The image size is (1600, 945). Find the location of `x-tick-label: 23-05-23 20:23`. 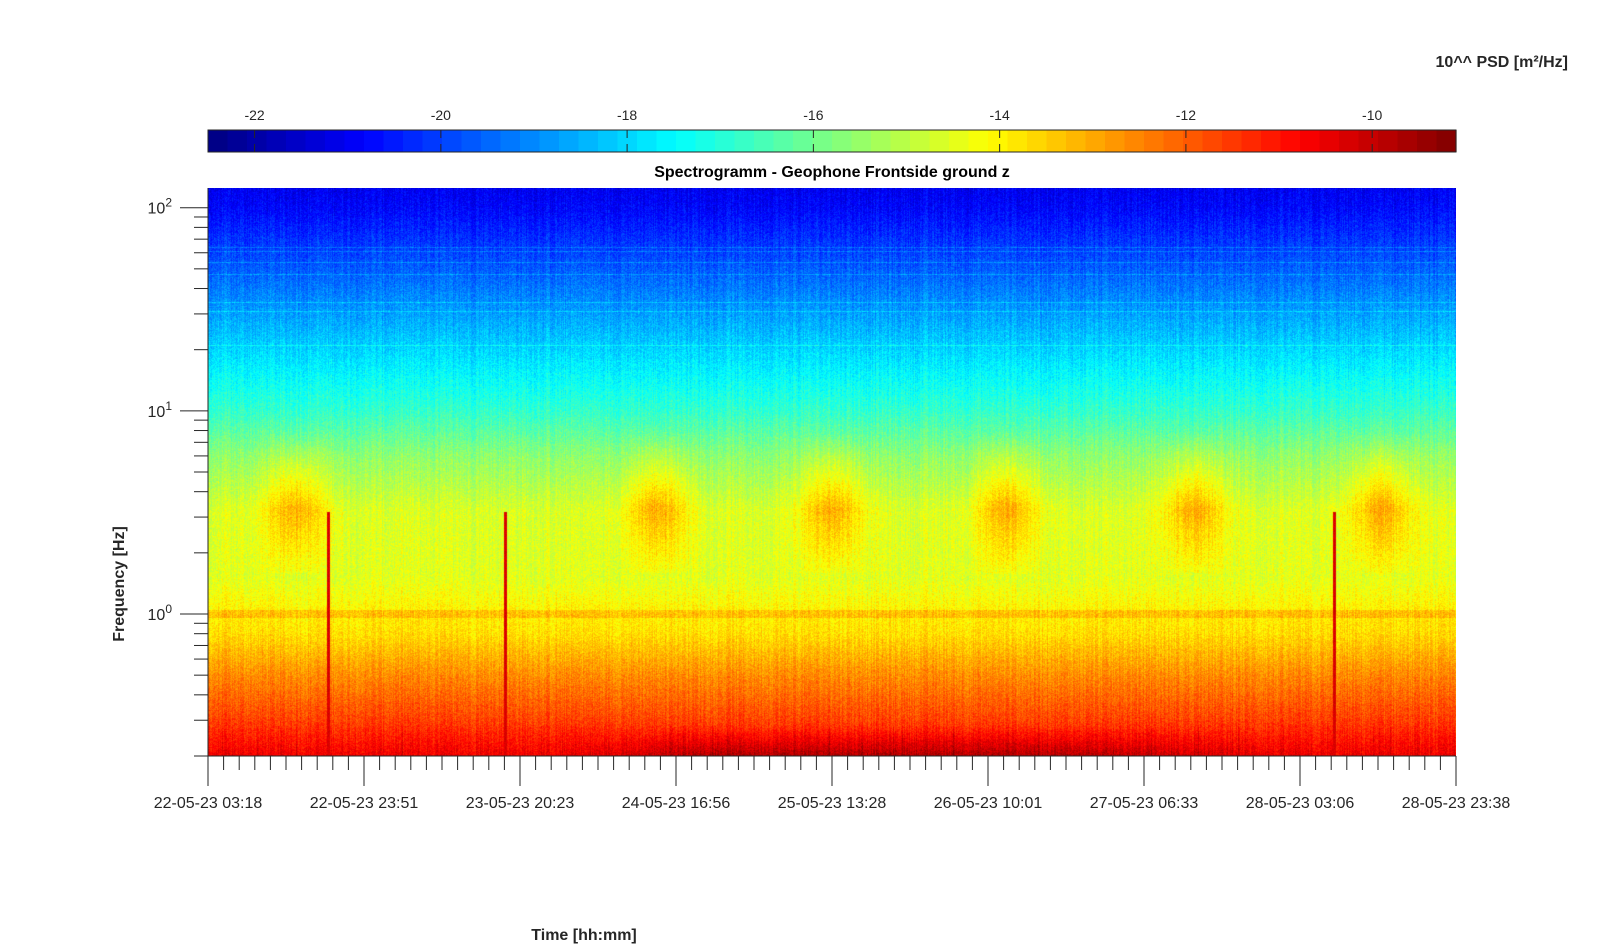

x-tick-label: 23-05-23 20:23 is located at coordinates (520, 803).